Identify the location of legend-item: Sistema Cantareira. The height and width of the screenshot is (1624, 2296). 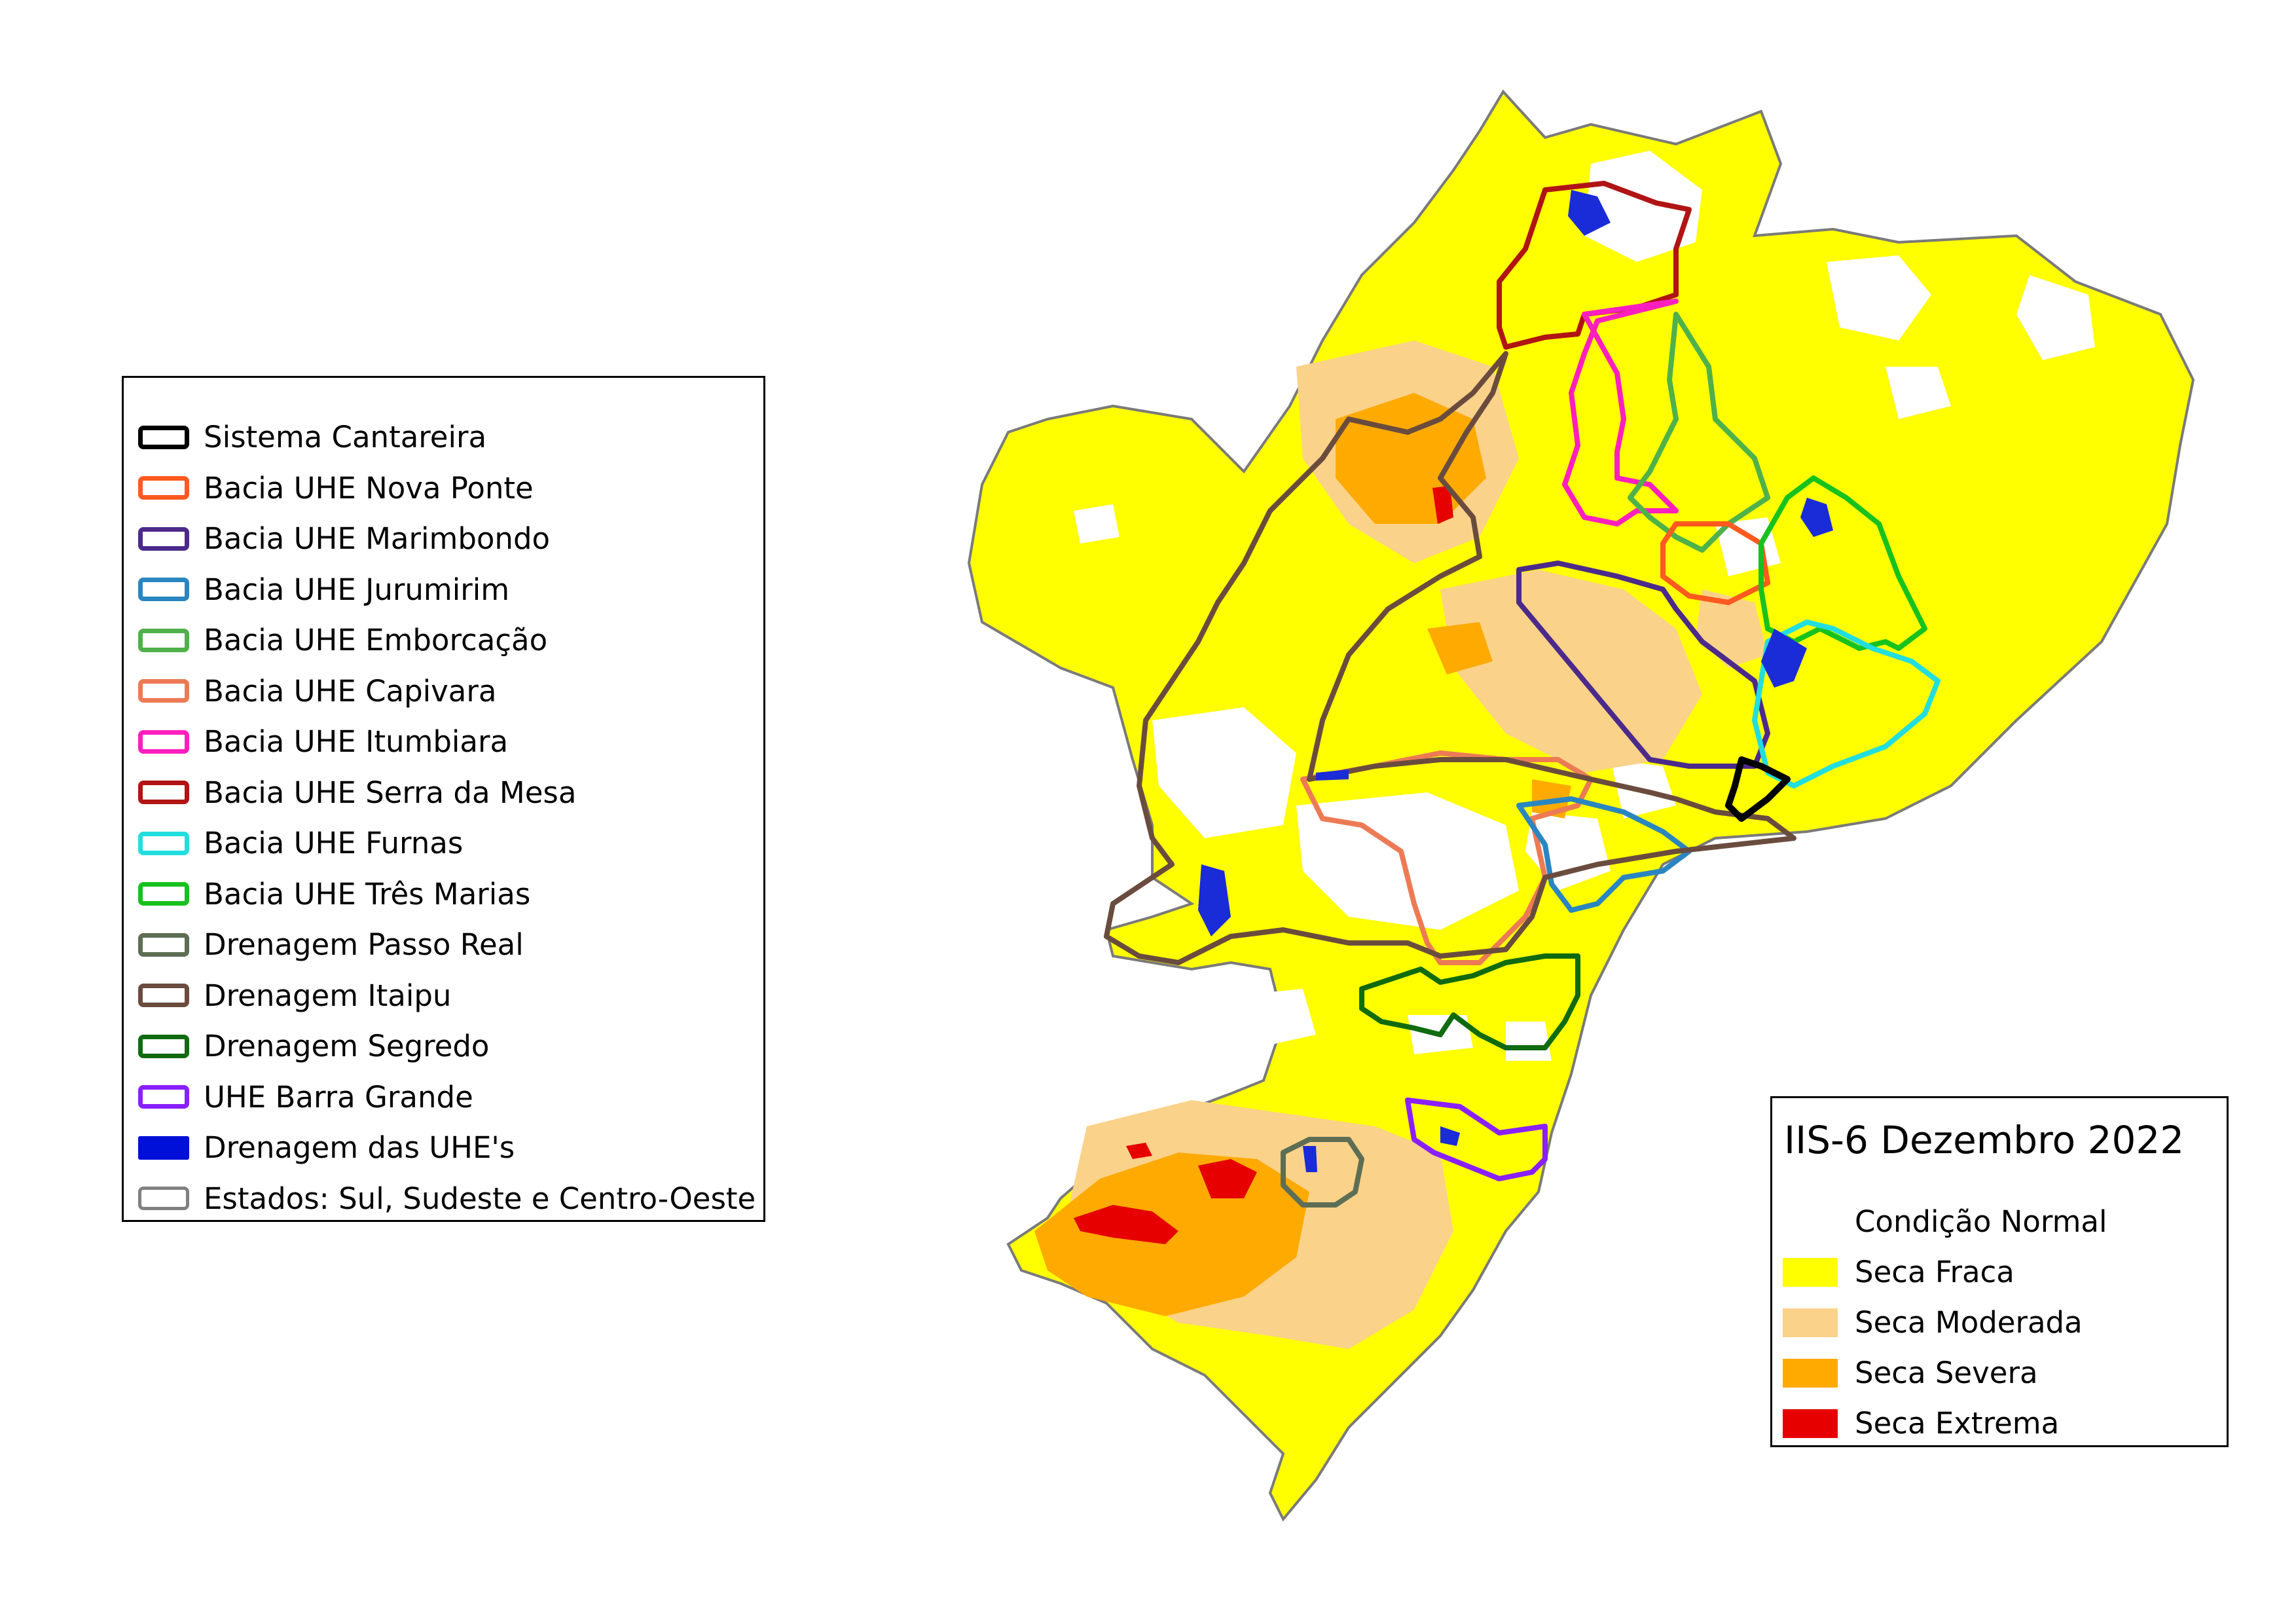
(445, 437).